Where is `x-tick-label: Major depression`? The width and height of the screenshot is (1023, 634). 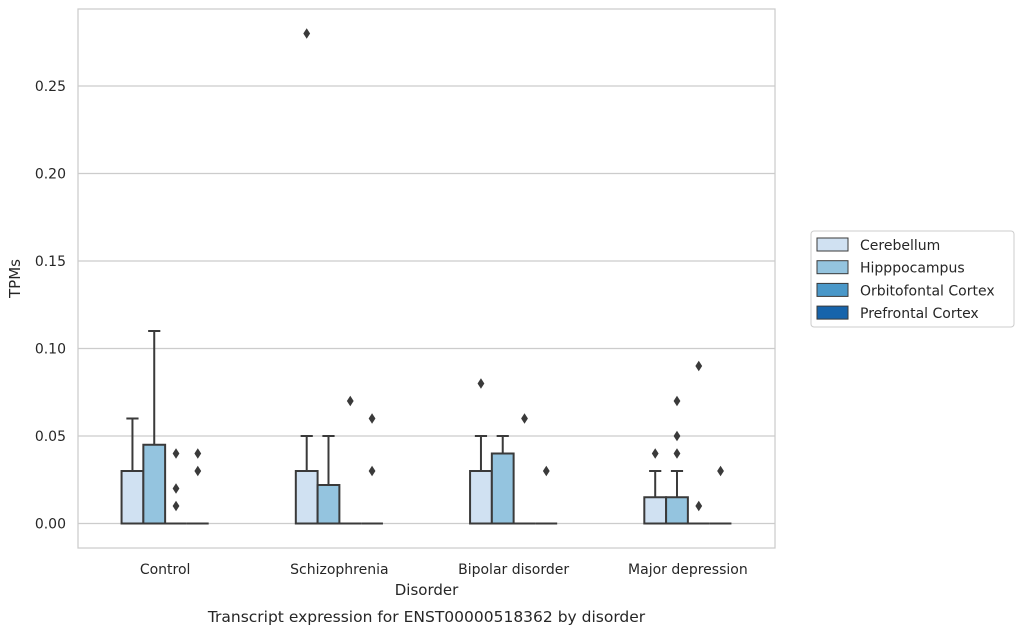
x-tick-label: Major depression is located at coordinates (688, 570).